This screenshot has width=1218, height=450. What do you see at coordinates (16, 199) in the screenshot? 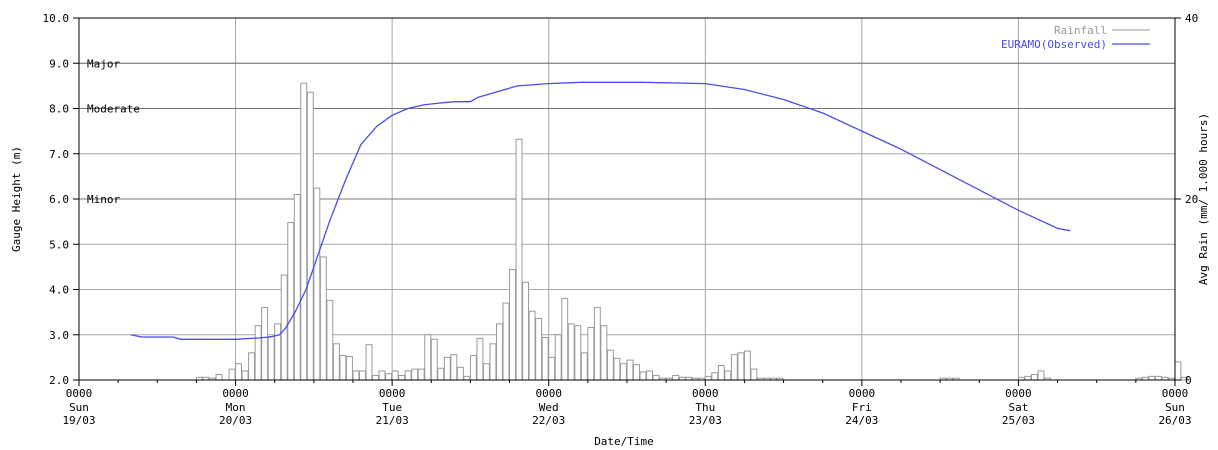
I see `y-axis-label-left: Gauge Height (m)` at bounding box center [16, 199].